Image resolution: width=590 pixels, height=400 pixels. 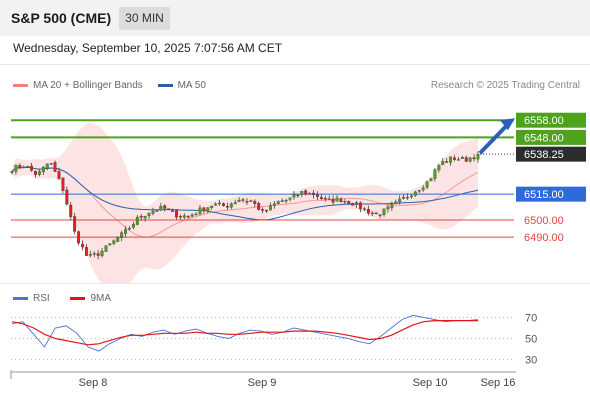 What do you see at coordinates (544, 121) in the screenshot?
I see `level-label-6558-00: 6558.00` at bounding box center [544, 121].